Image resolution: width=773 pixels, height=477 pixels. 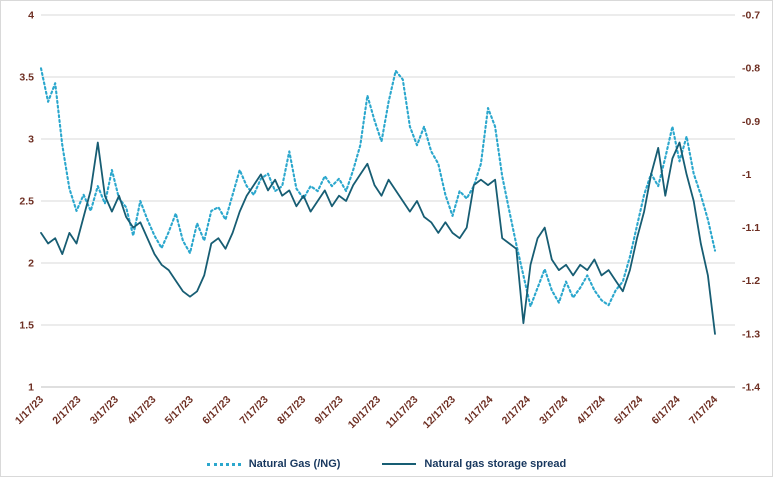 I want to click on dotted-series-swatch-icon, so click(x=223, y=464).